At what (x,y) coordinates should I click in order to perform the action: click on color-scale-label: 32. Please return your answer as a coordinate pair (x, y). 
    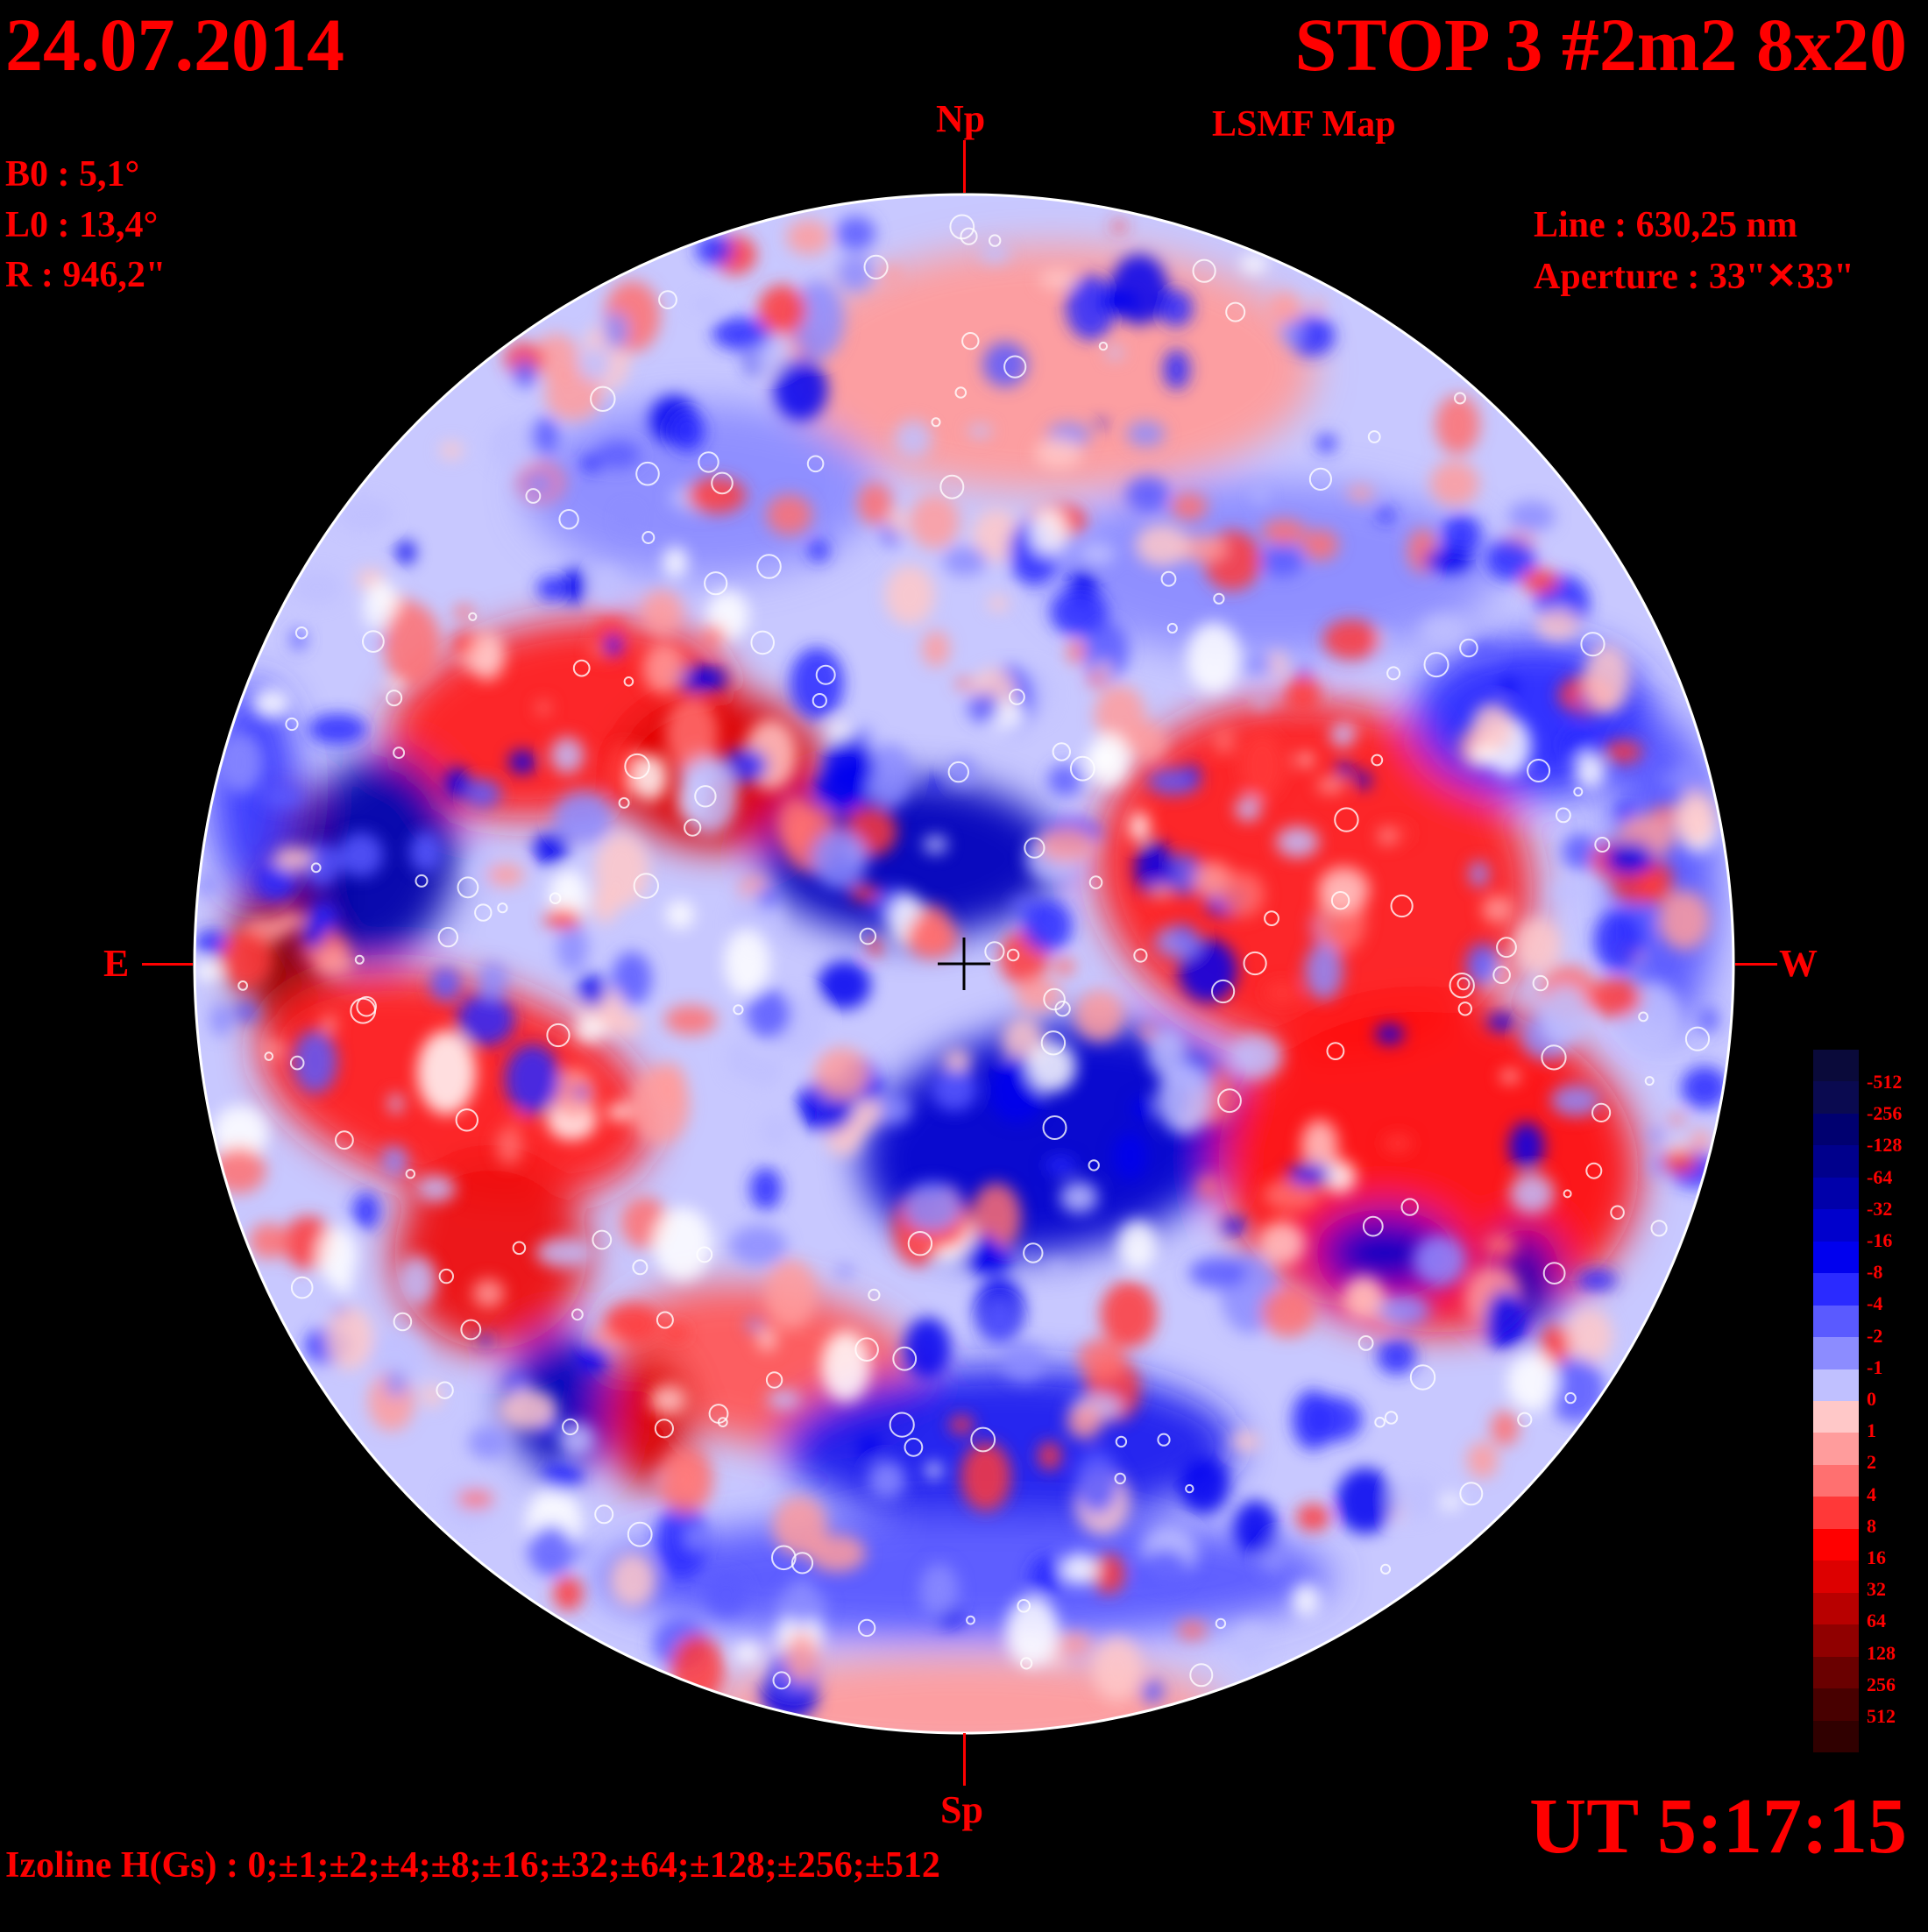
    Looking at the image, I should click on (1876, 1589).